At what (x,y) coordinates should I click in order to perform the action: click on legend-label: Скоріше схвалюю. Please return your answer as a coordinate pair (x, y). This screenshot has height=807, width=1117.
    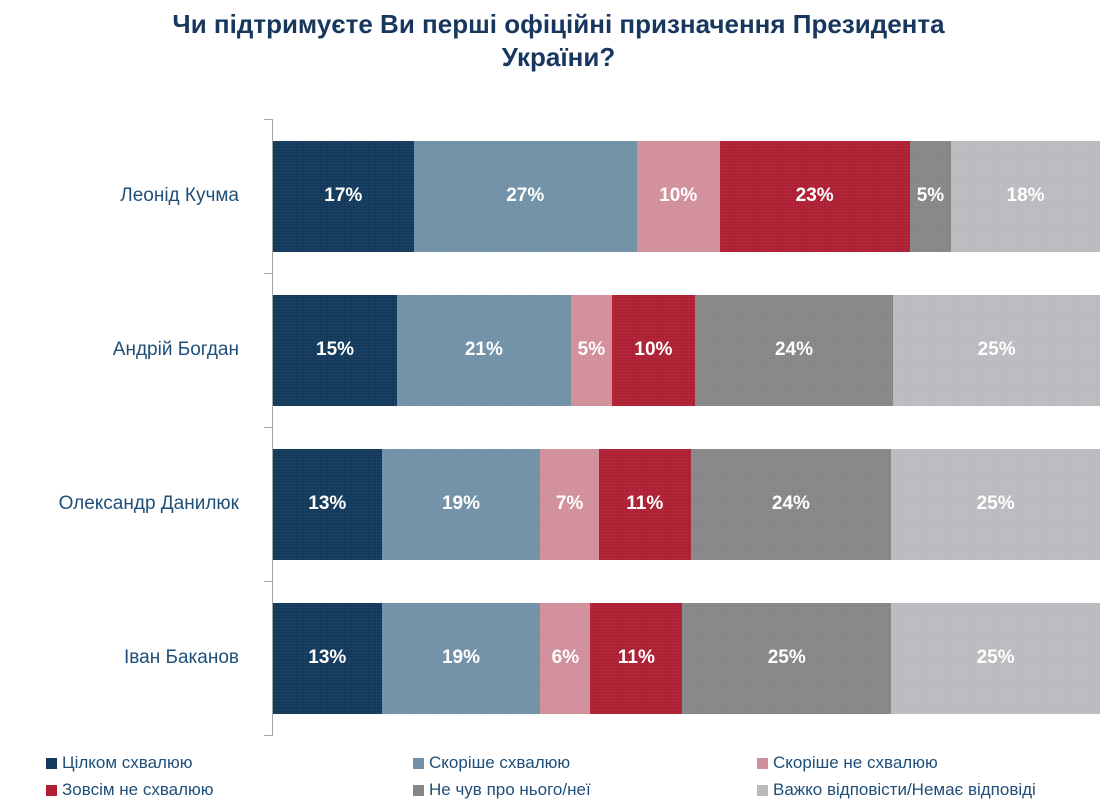
    Looking at the image, I should click on (500, 762).